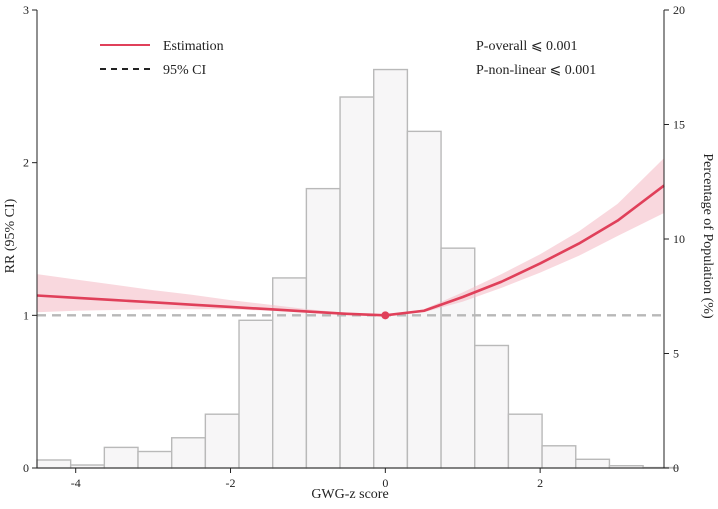  Describe the element at coordinates (676, 354) in the screenshot. I see `y2-tick-label: 5` at that location.